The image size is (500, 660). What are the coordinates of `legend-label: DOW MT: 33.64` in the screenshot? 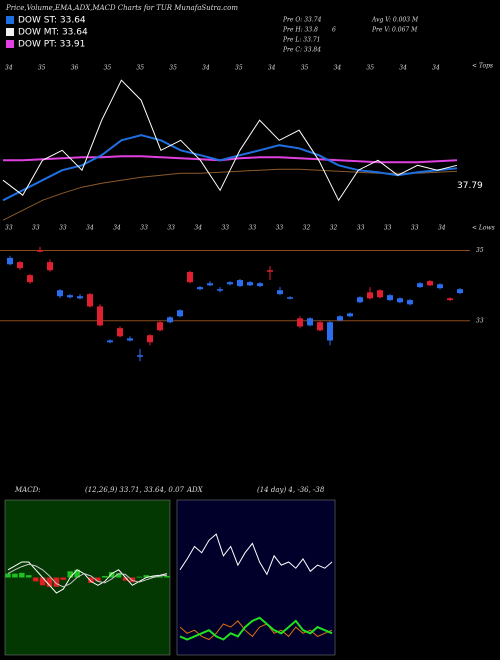 It's located at (53, 33).